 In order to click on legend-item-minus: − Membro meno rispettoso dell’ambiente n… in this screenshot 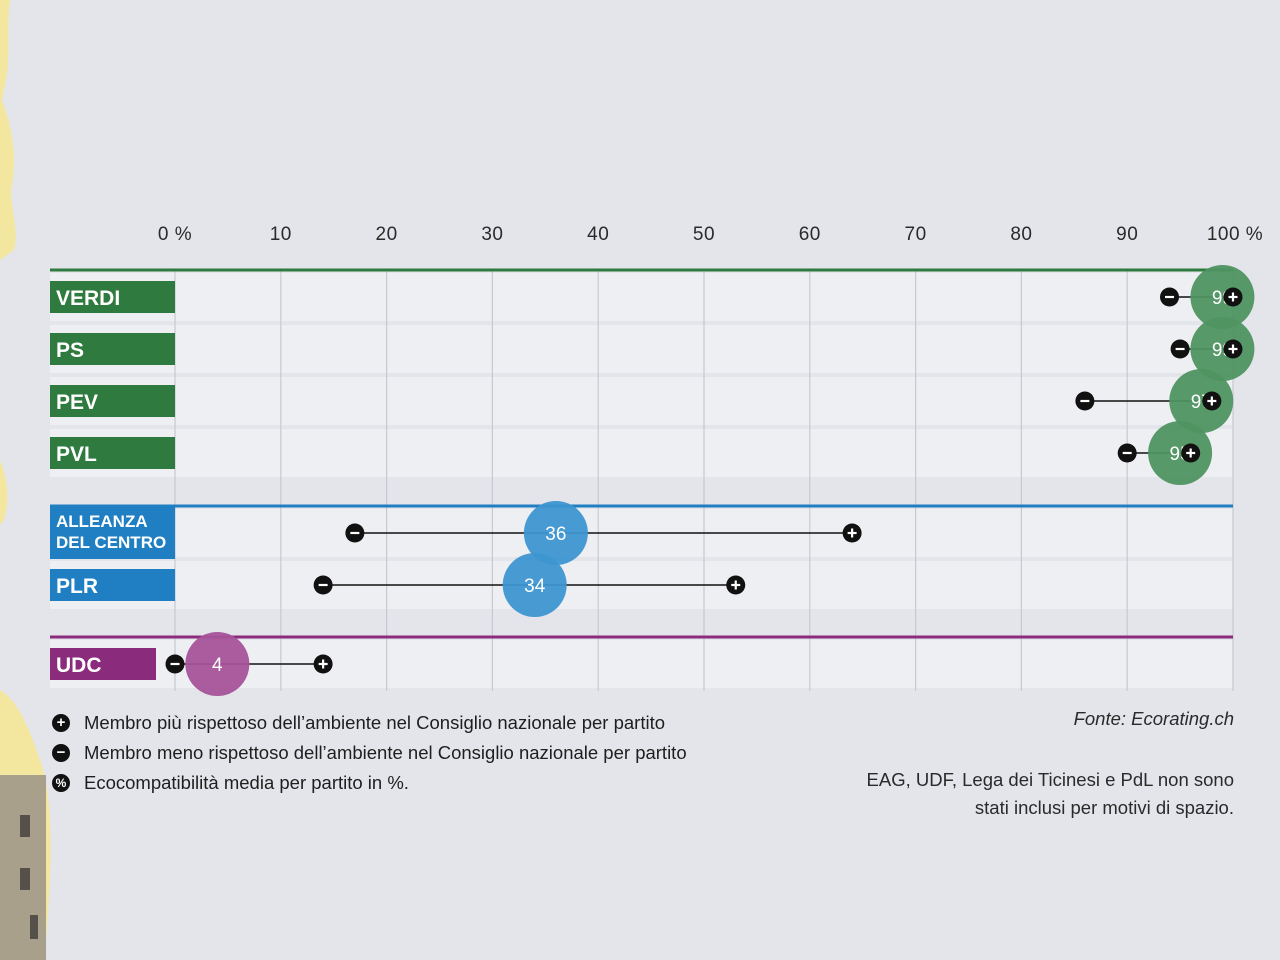, I will do `click(369, 753)`.